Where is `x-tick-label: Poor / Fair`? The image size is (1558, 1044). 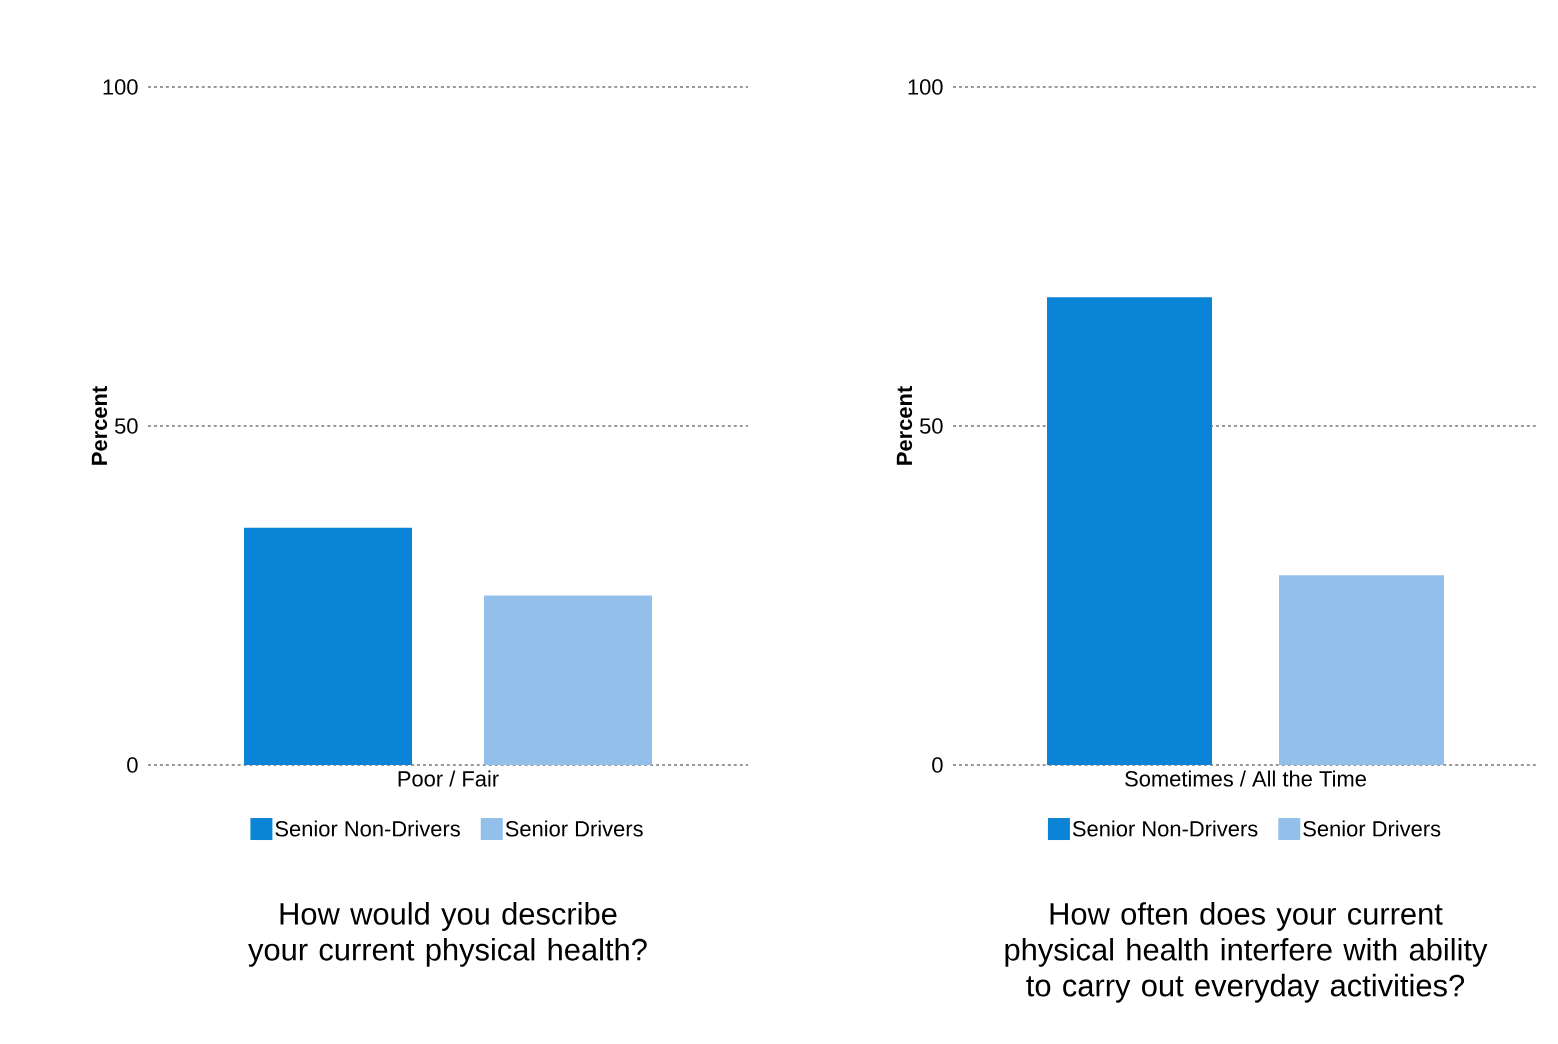
x-tick-label: Poor / Fair is located at coordinates (448, 778).